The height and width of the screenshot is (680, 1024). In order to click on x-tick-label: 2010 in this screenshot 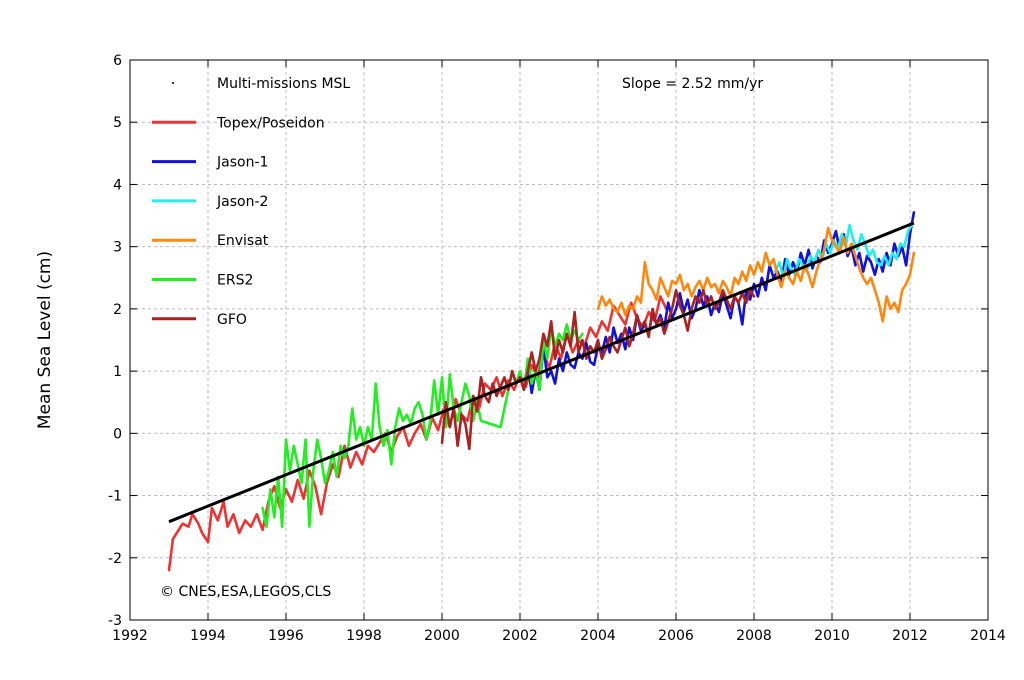, I will do `click(832, 636)`.